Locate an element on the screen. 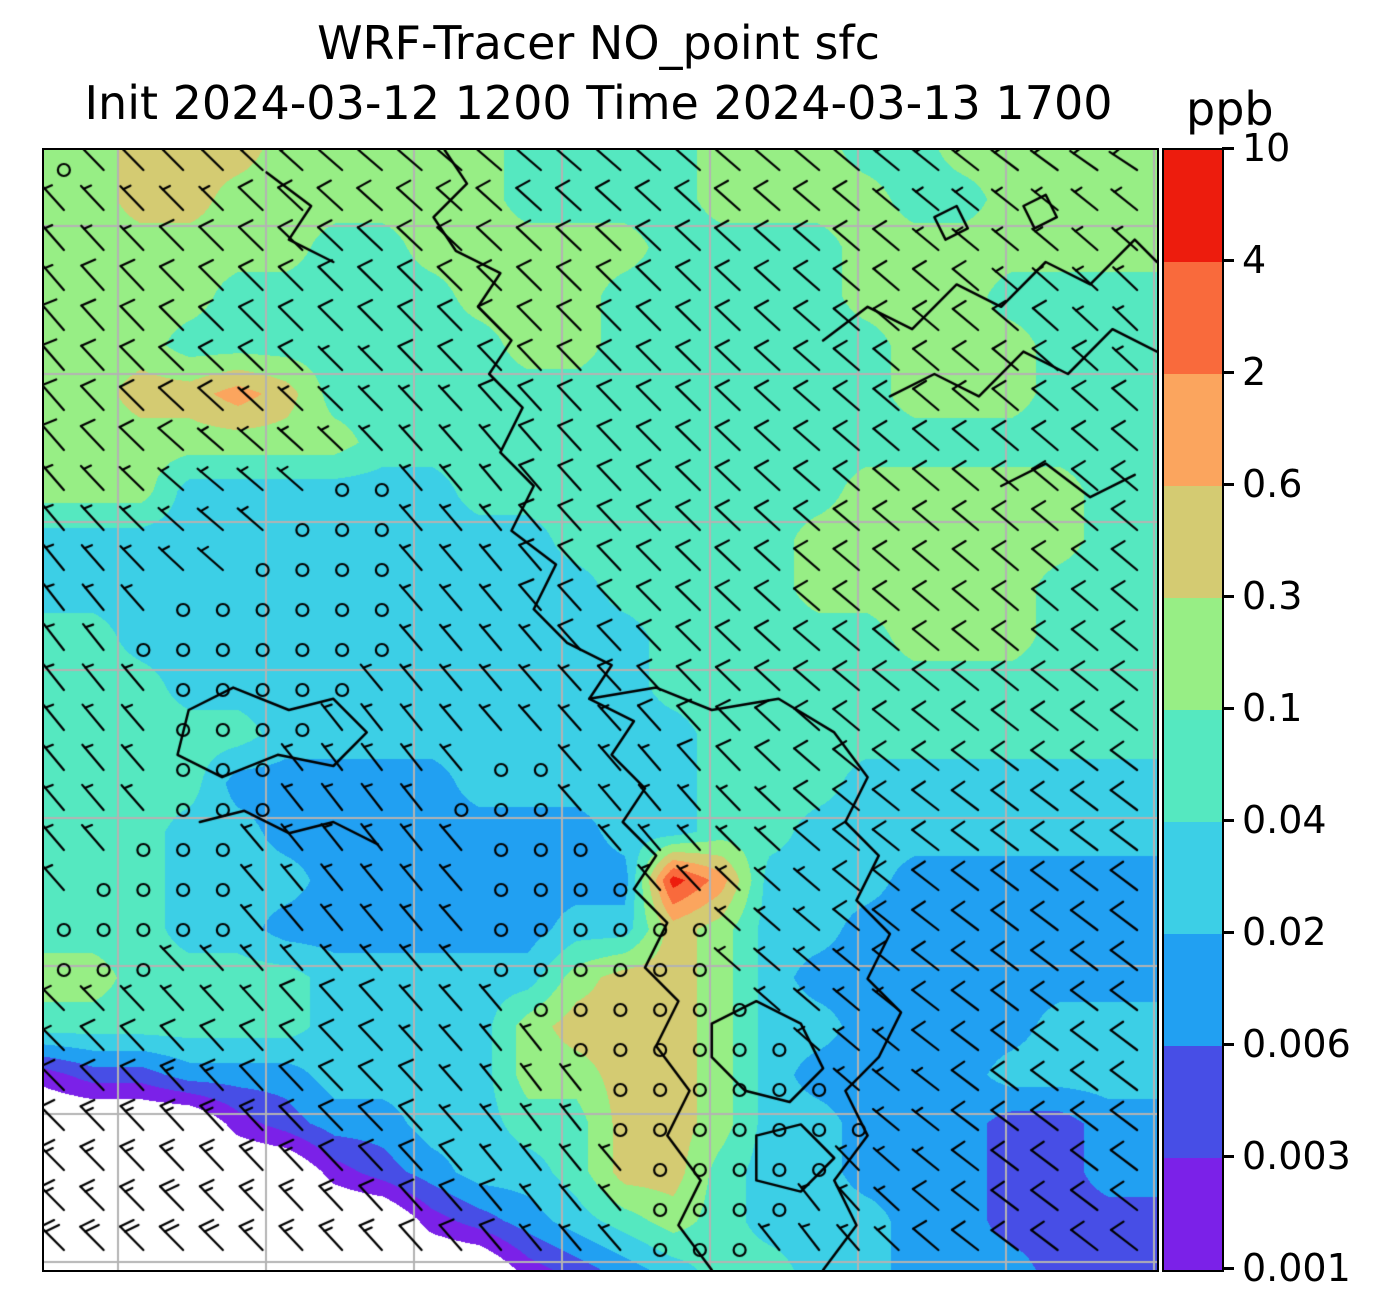 This screenshot has width=1400, height=1313. colorbar-tick-label: 0.3 is located at coordinates (1272, 596).